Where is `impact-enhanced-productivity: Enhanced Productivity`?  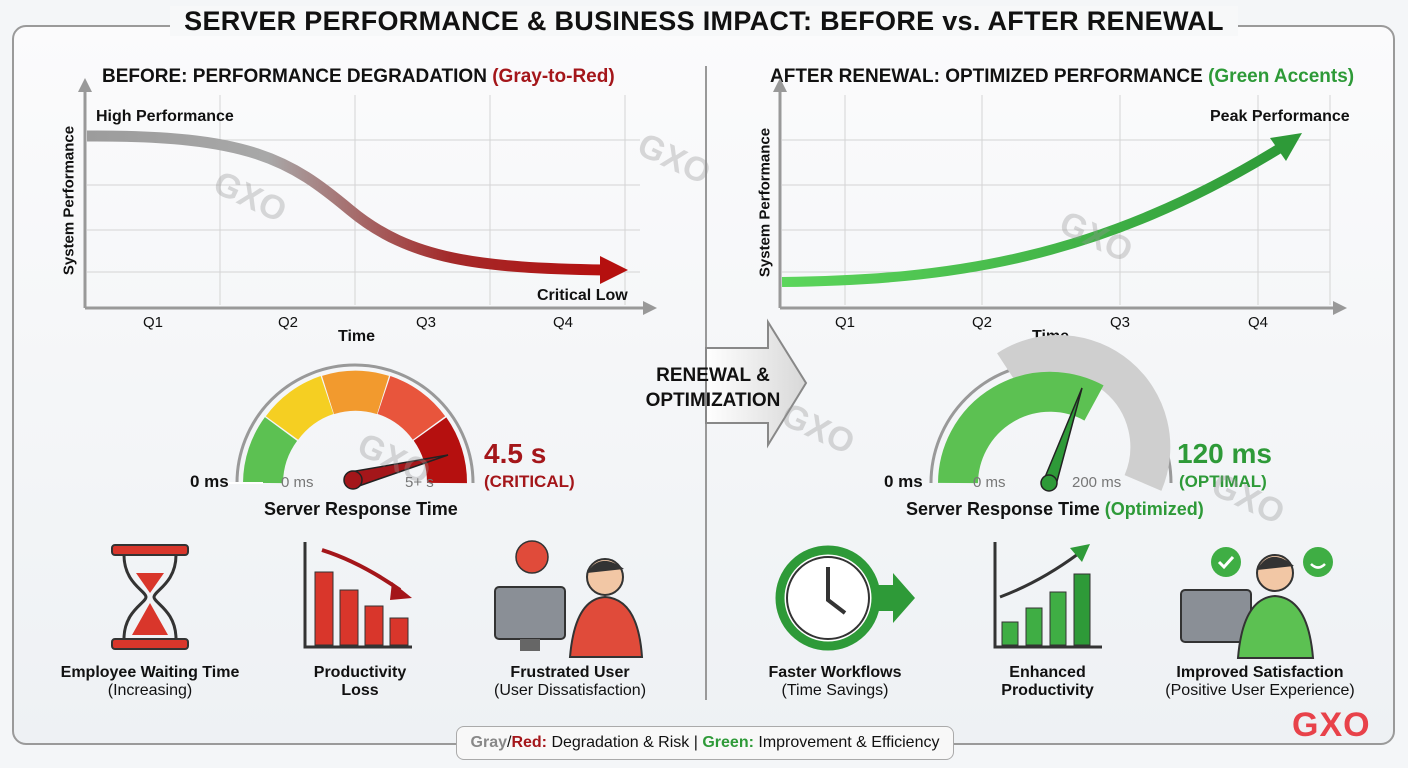 impact-enhanced-productivity: Enhanced Productivity is located at coordinates (1047, 682).